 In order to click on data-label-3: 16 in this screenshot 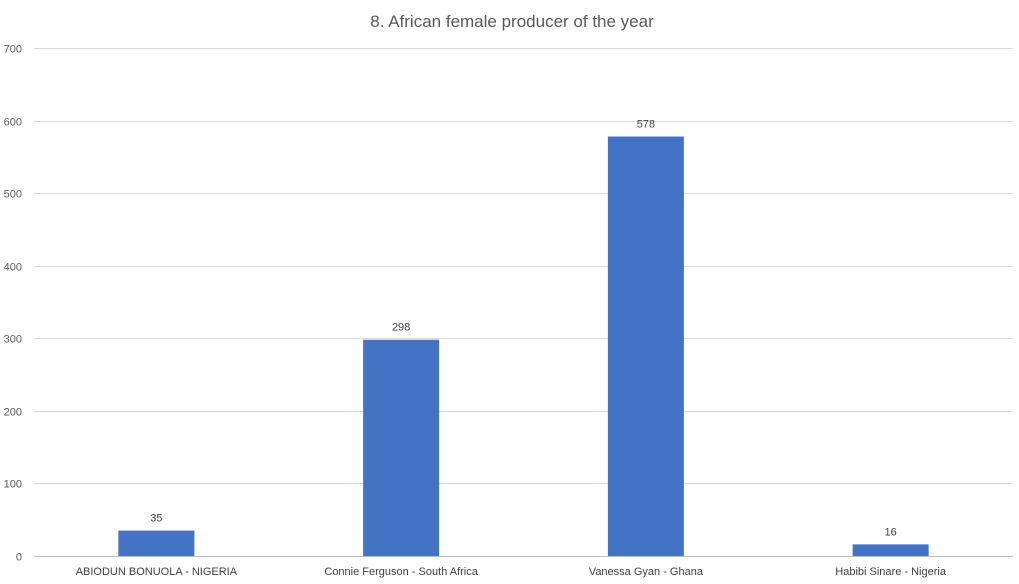, I will do `click(891, 532)`.